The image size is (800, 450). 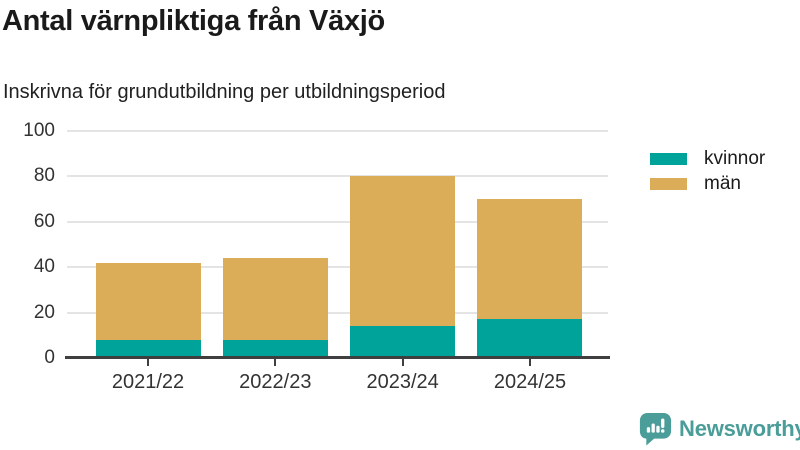 What do you see at coordinates (44, 267) in the screenshot?
I see `y-axis-tick-label: 40` at bounding box center [44, 267].